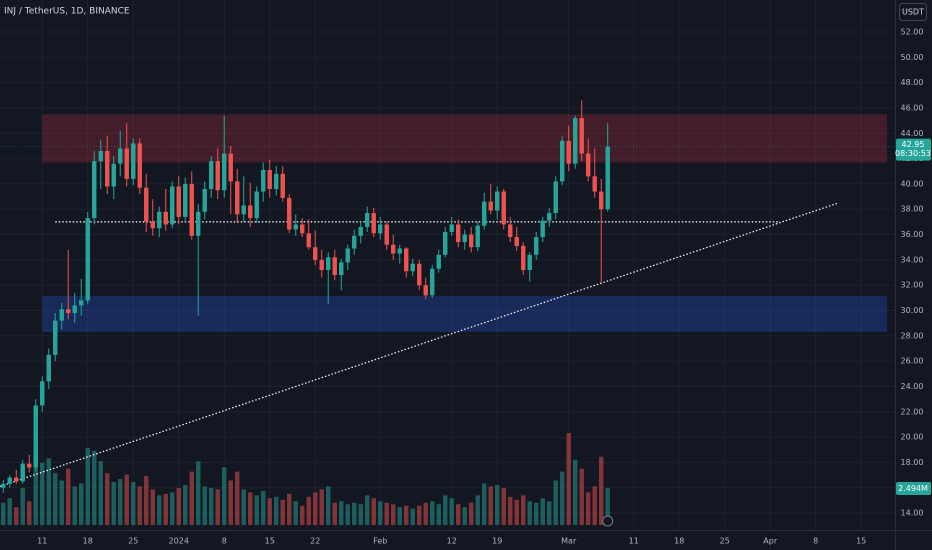 The height and width of the screenshot is (550, 932). Describe the element at coordinates (861, 541) in the screenshot. I see `x-tick-label: 15` at that location.